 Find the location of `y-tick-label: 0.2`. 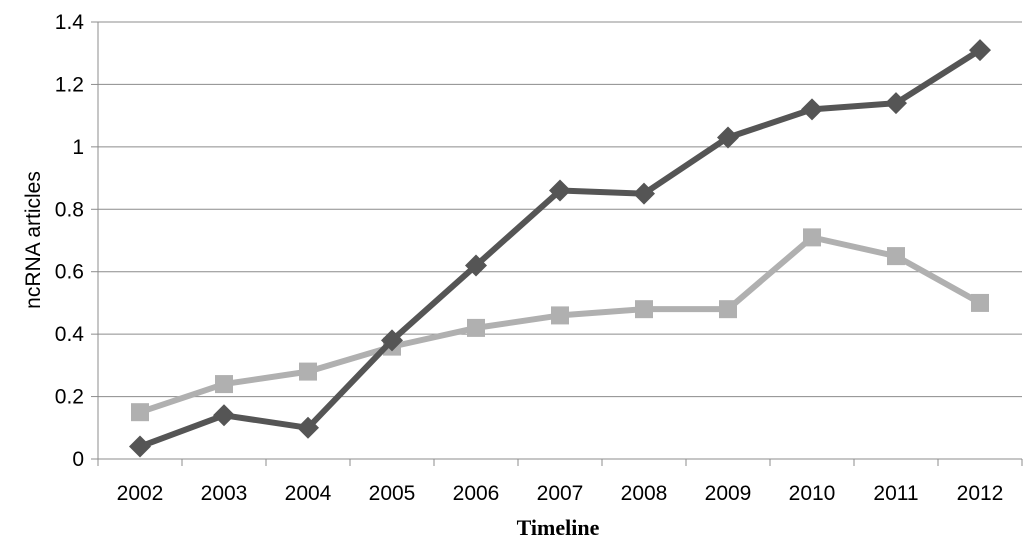

y-tick-label: 0.2 is located at coordinates (69, 397).